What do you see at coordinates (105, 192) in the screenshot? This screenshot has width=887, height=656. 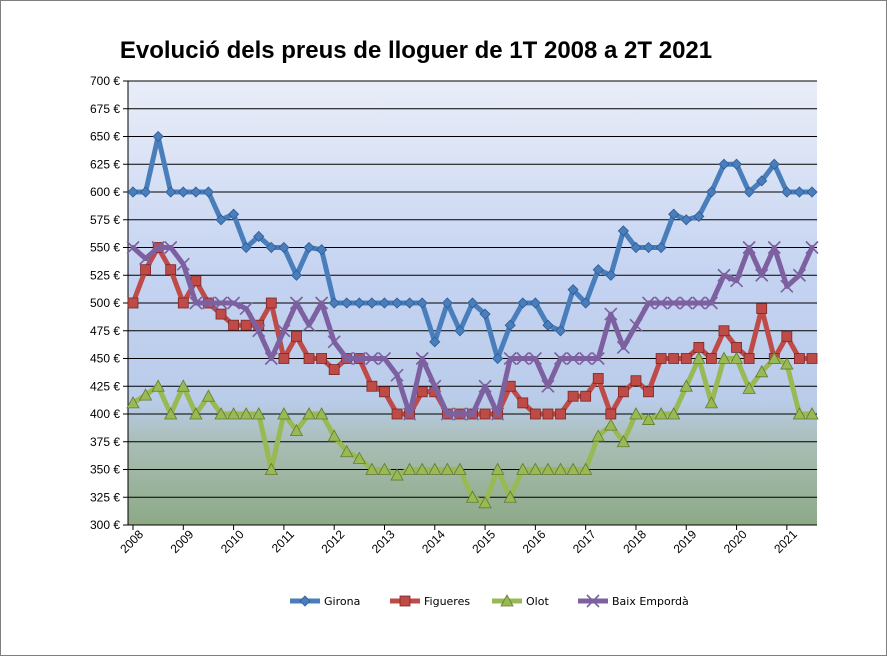 I see `y-tick-label: 600 €` at bounding box center [105, 192].